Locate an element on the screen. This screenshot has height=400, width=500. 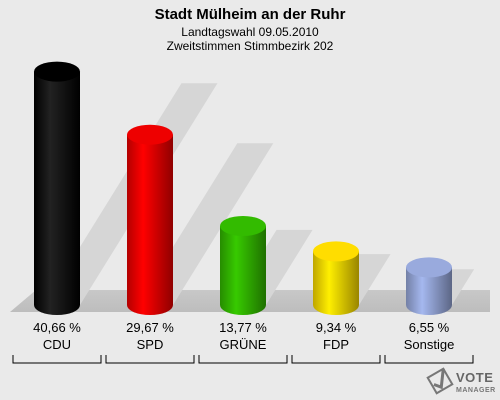
value-label: 13,77 % is located at coordinates (243, 327).